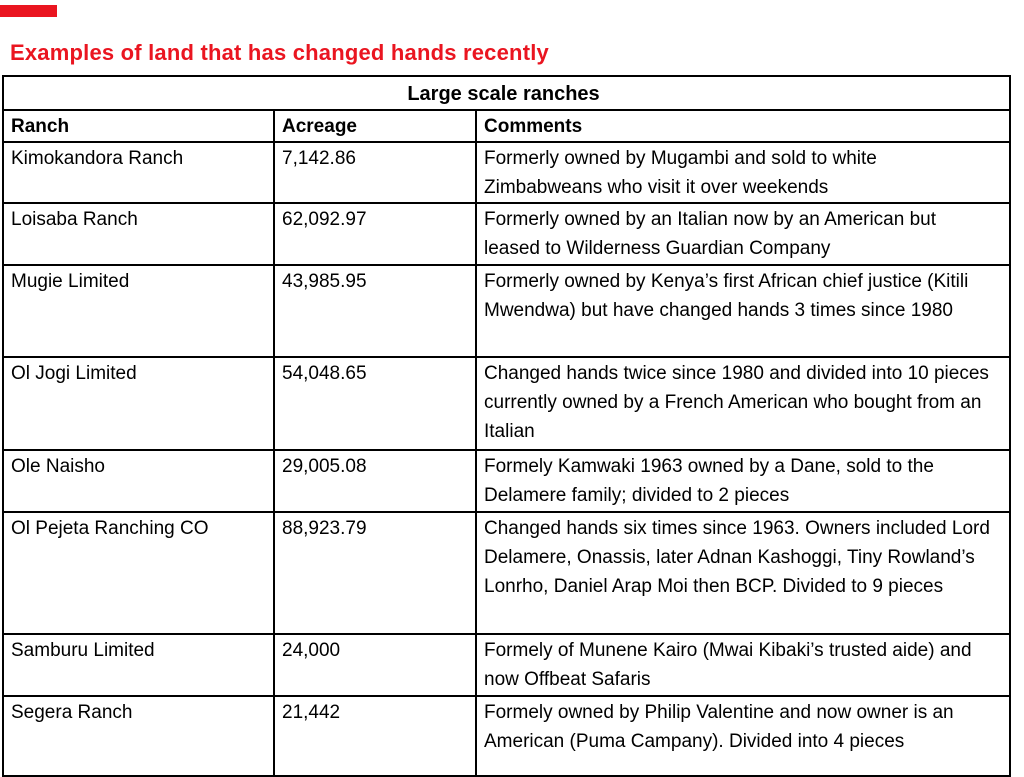  What do you see at coordinates (375, 172) in the screenshot?
I see `acreage-cell: 7,142.86` at bounding box center [375, 172].